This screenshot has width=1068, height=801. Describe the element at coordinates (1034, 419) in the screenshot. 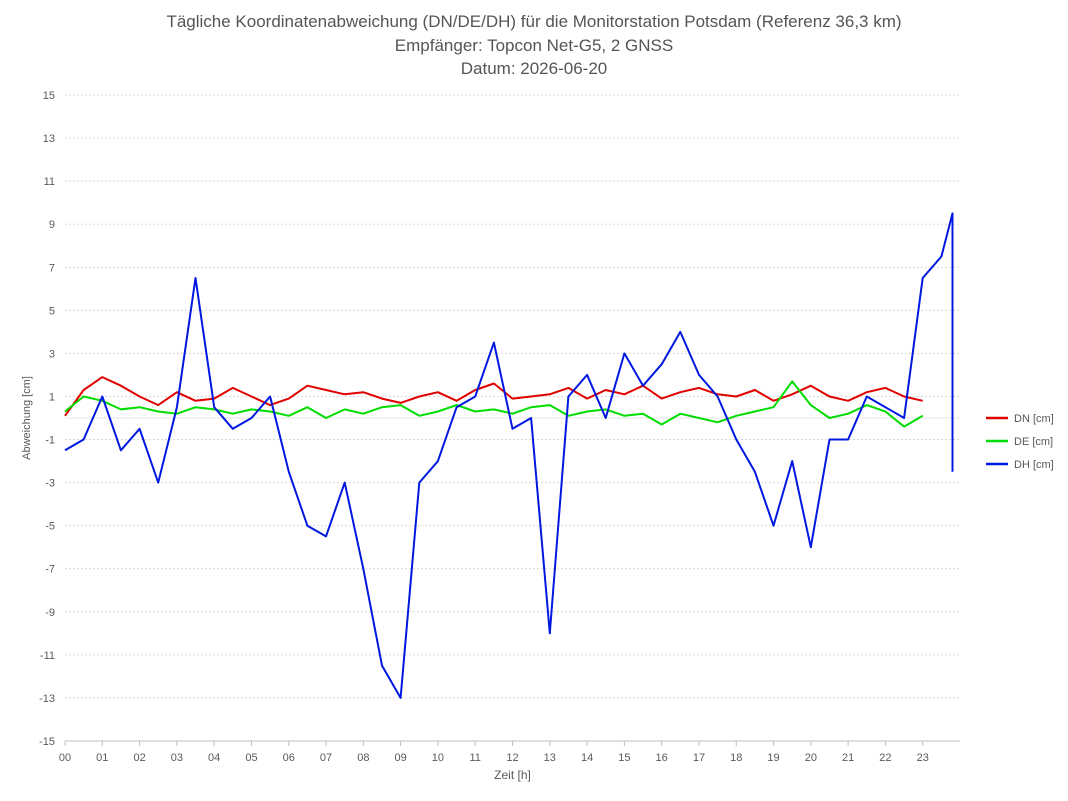

I see `legend-label-0: DN [cm]` at that location.